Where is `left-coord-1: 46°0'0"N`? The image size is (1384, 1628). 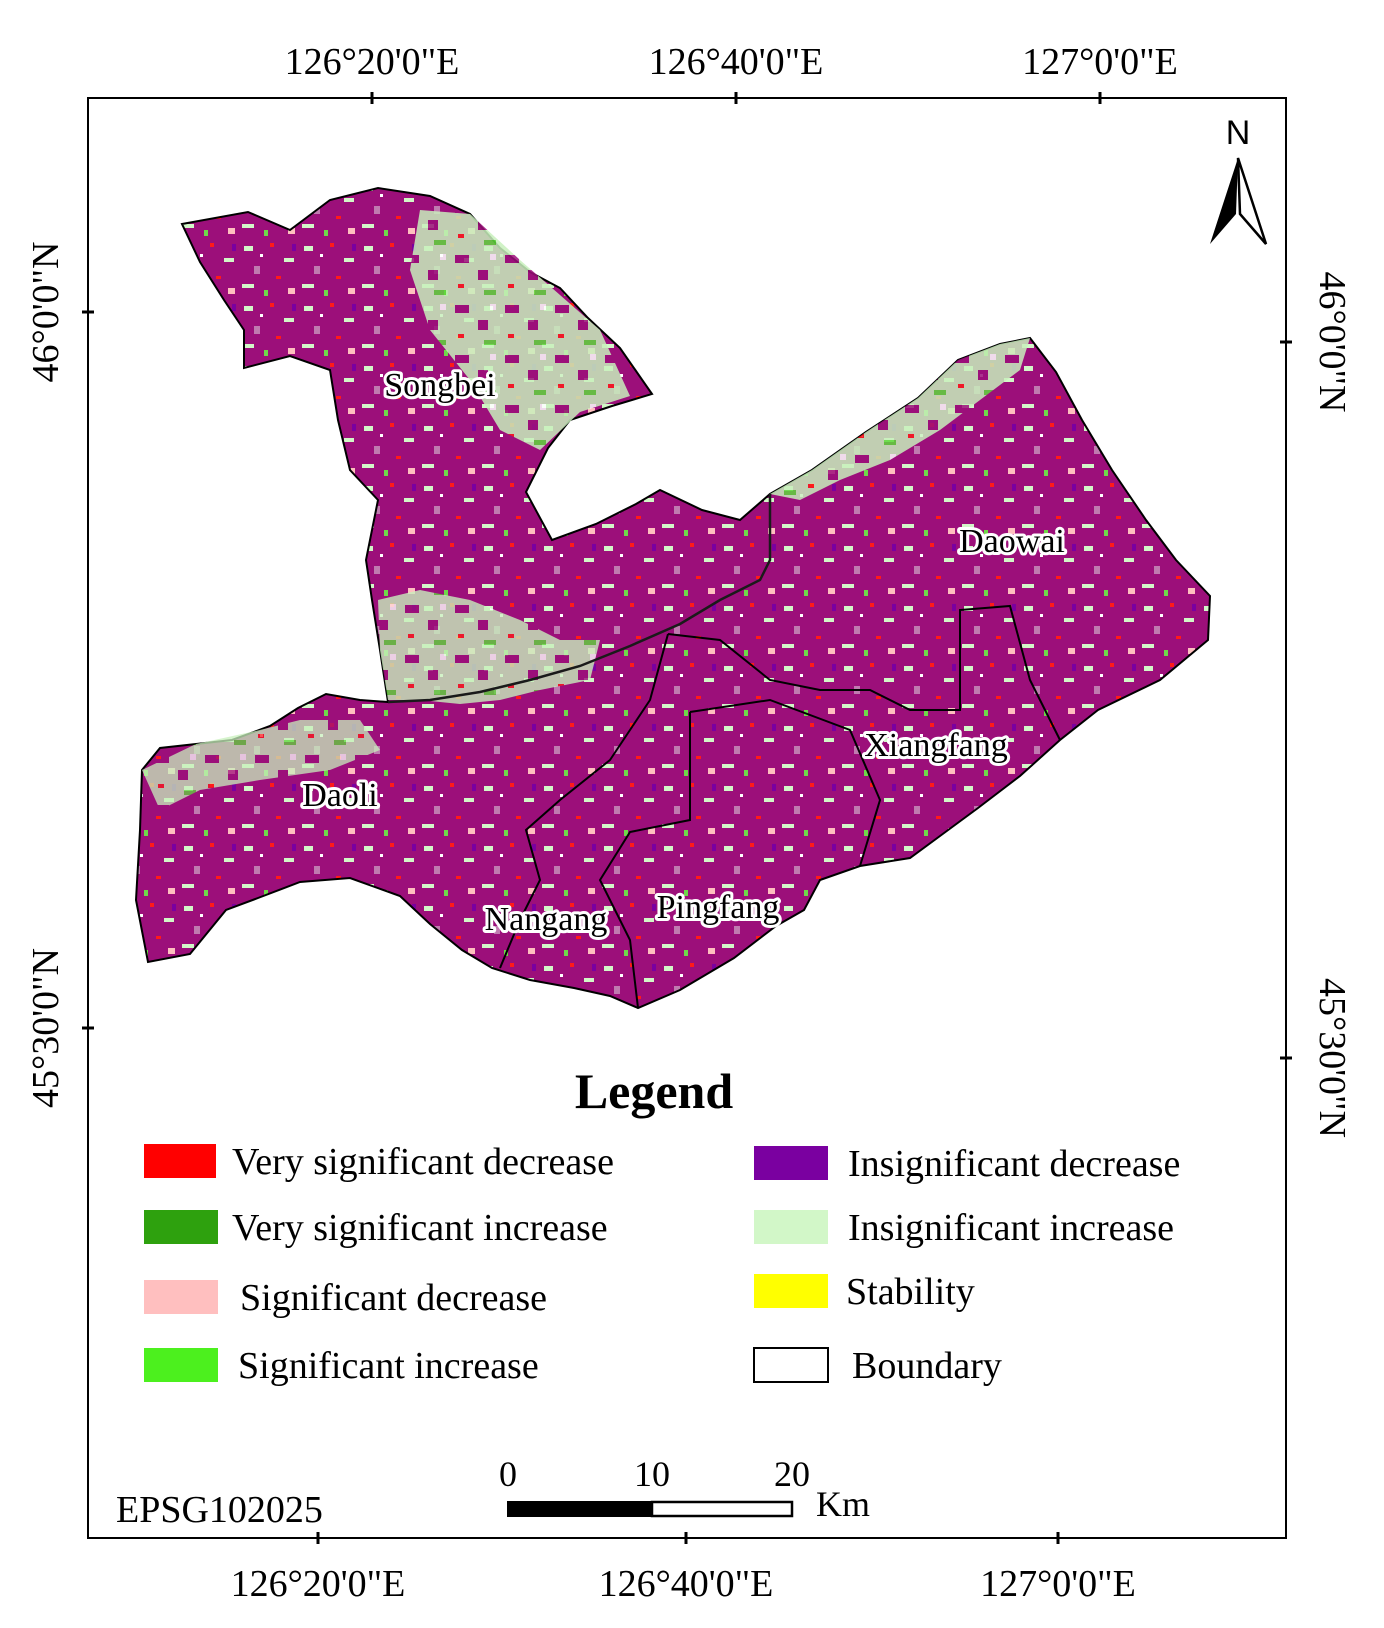
left-coord-1: 46°0'0"N is located at coordinates (46, 312).